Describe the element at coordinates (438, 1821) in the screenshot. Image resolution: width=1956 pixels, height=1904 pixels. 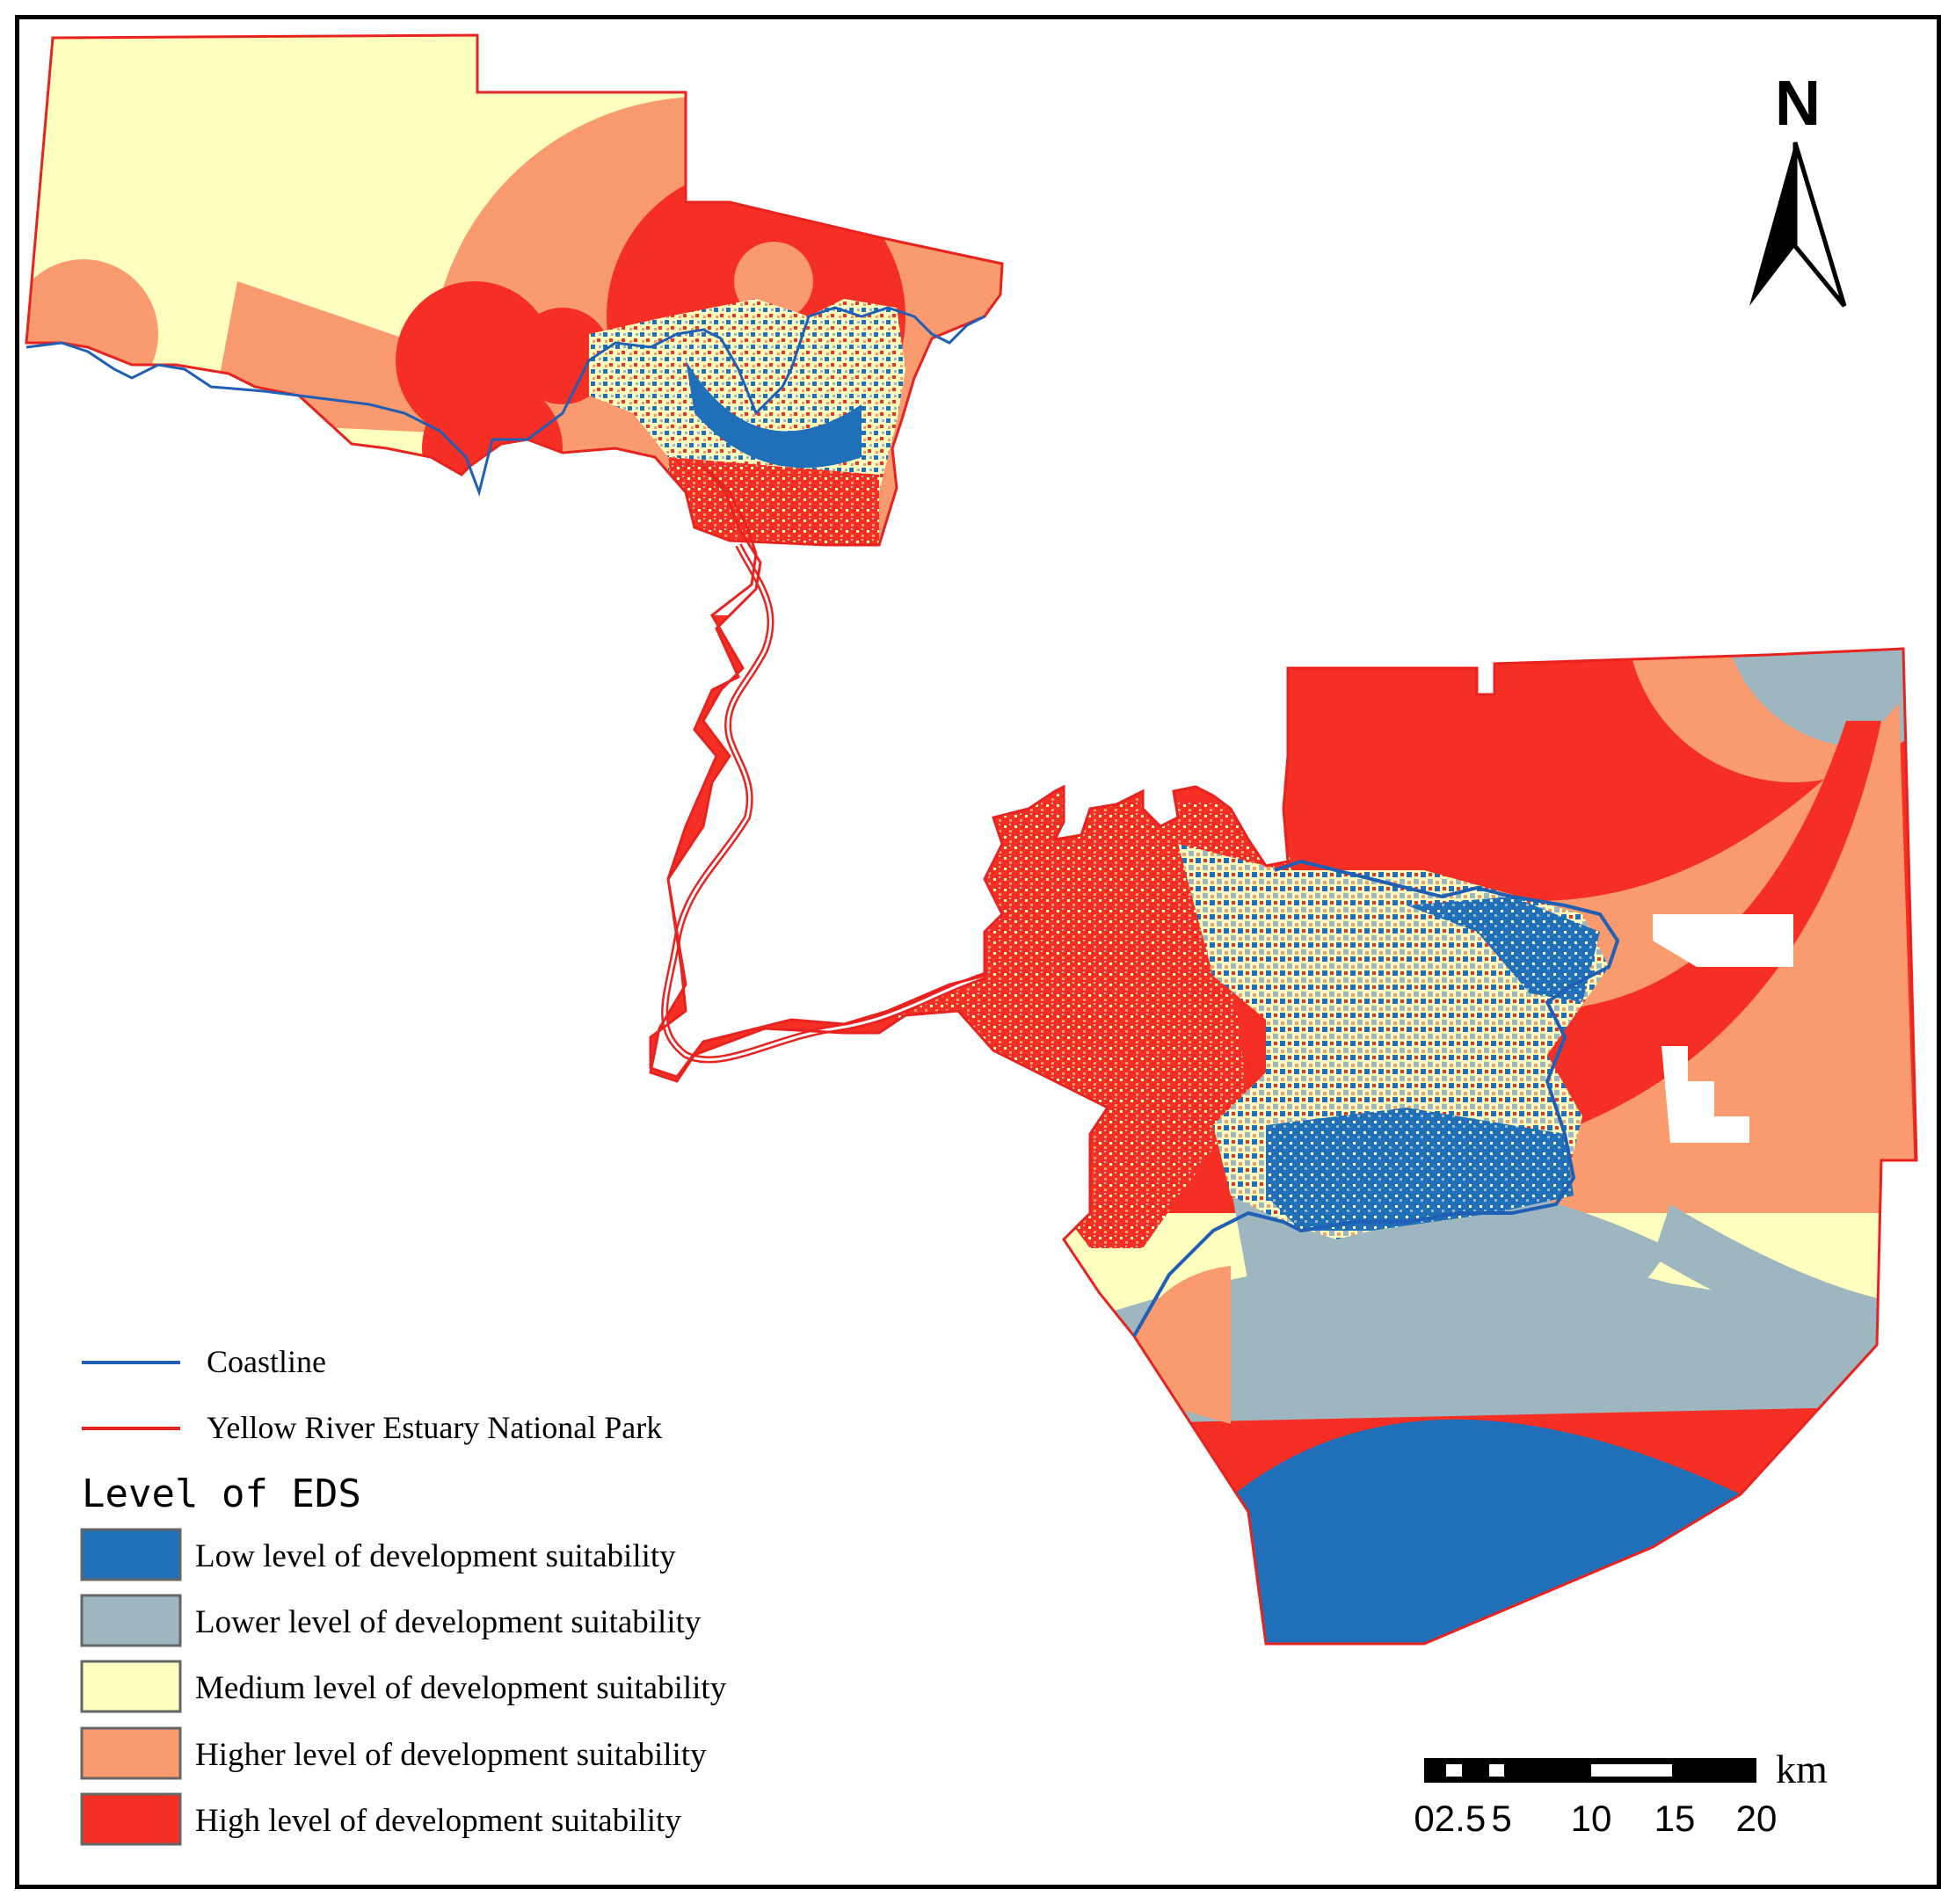
I see `legend-label-high: High level of development suitability` at that location.